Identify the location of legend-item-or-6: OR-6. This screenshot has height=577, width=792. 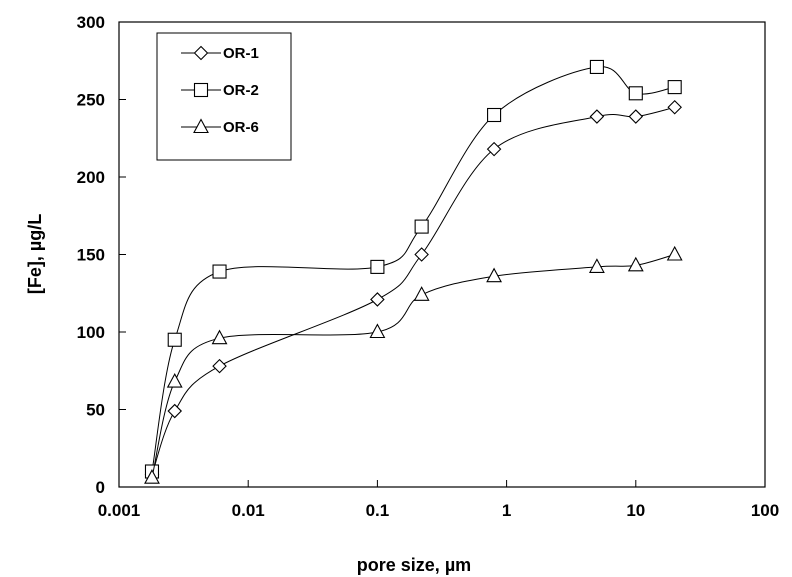
(220, 127).